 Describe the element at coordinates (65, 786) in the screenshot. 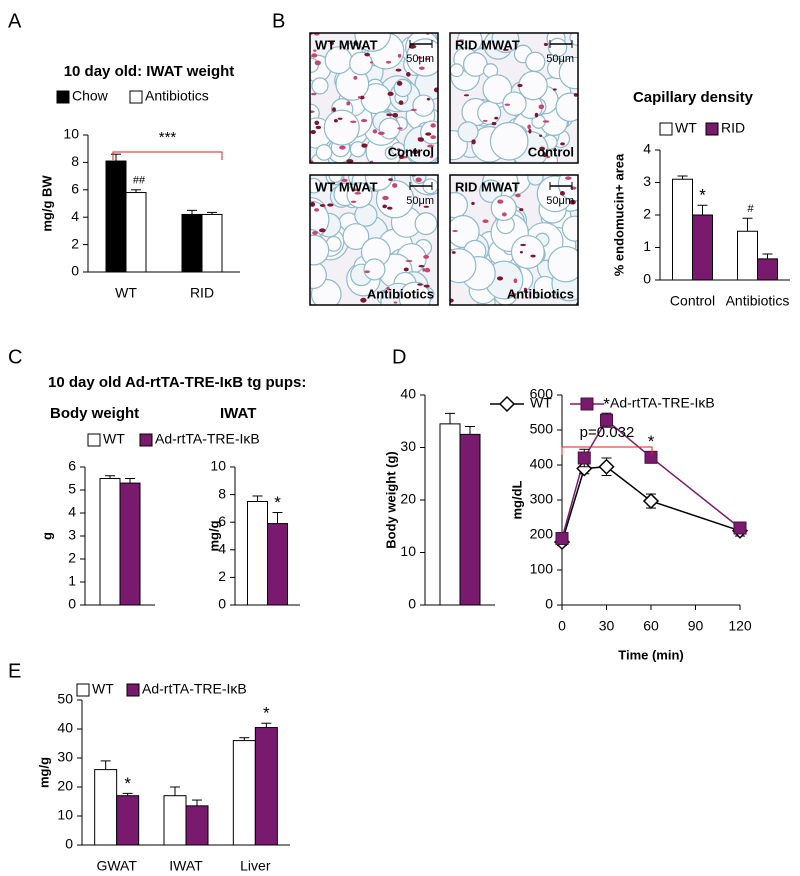

I see `y-tick-label: 20` at that location.